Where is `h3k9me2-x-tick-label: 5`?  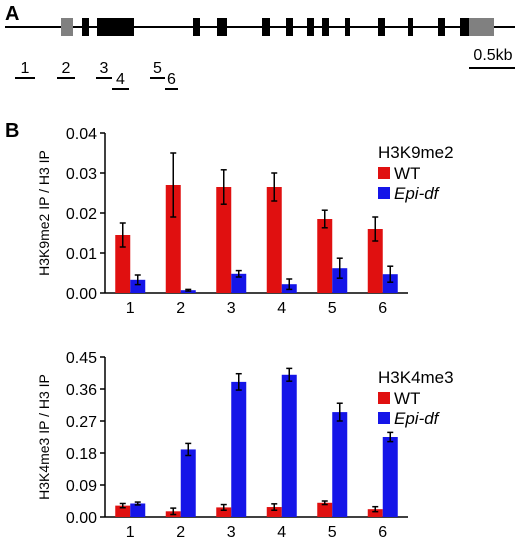 h3k9me2-x-tick-label: 5 is located at coordinates (332, 308).